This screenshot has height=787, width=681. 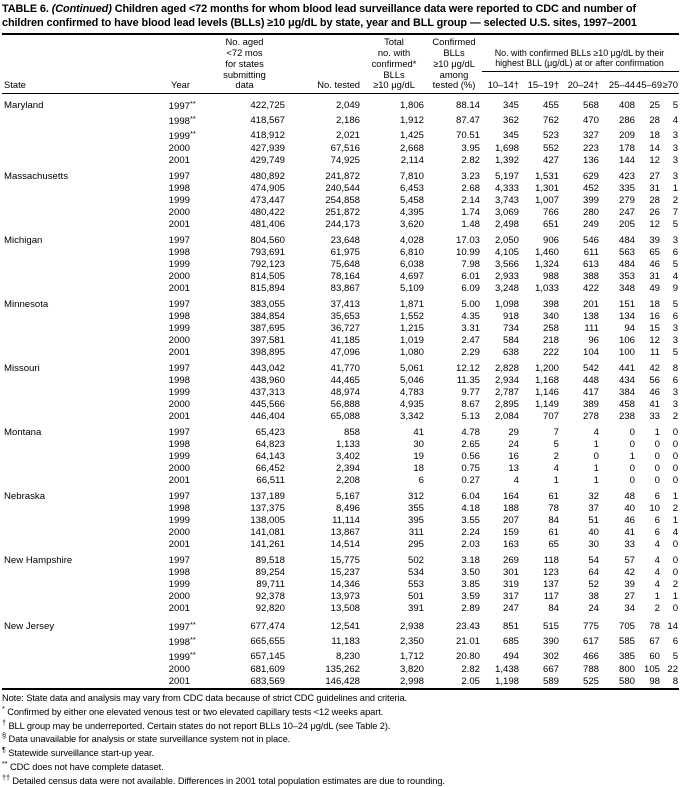 I want to click on value-cell: 27, so click(x=629, y=597).